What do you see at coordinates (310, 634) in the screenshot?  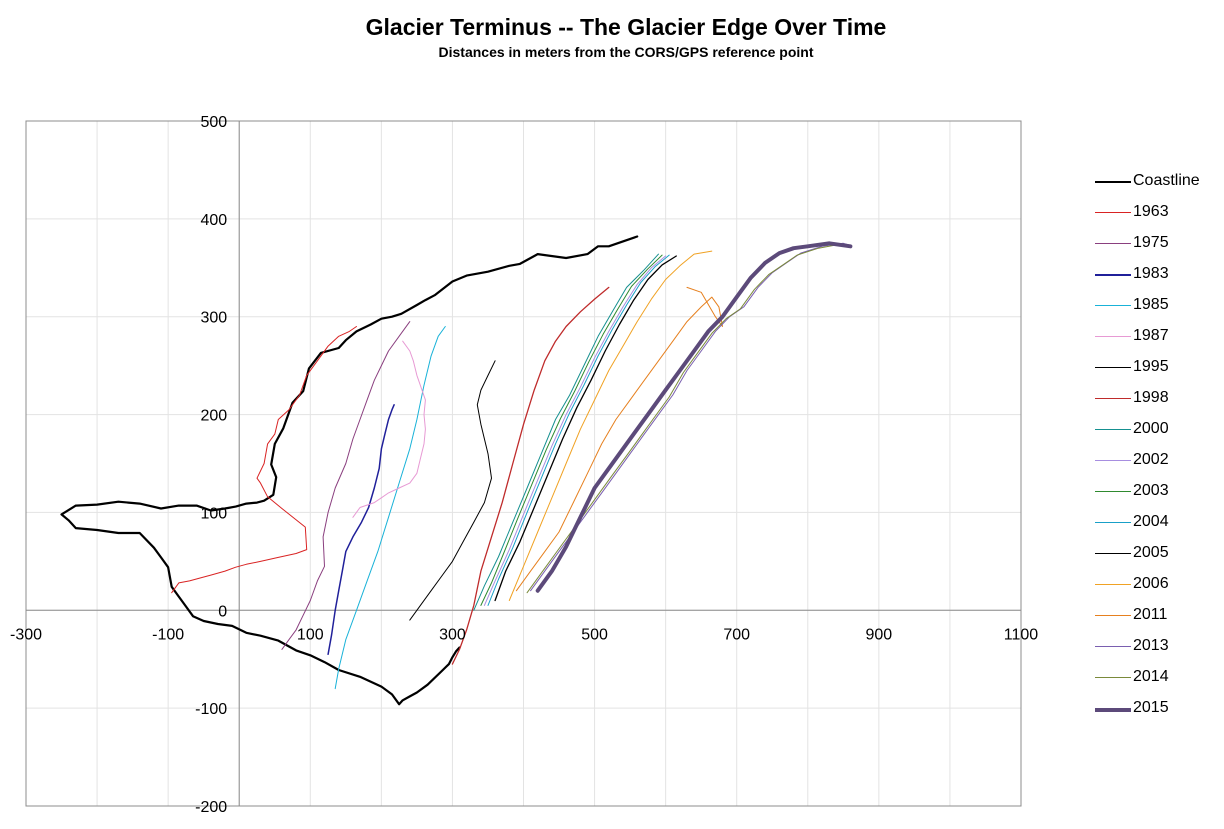 I see `x-tick-label: 100` at bounding box center [310, 634].